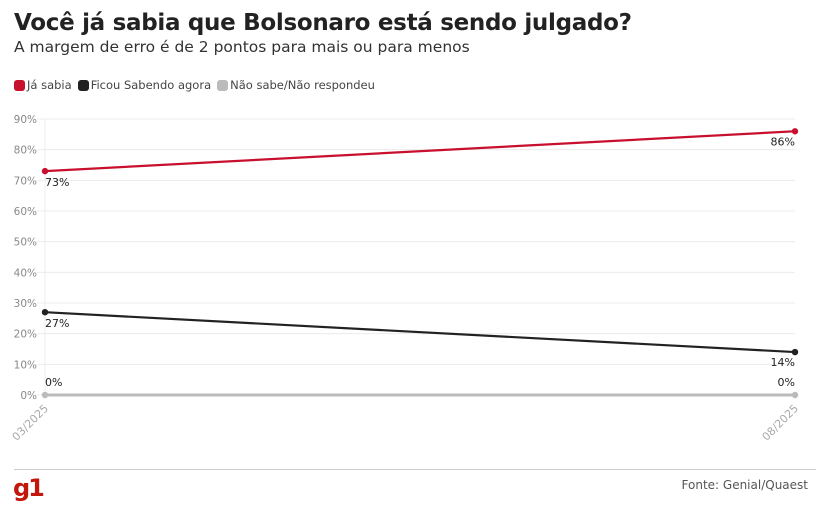 Image resolution: width=830 pixels, height=508 pixels. Describe the element at coordinates (302, 85) in the screenshot. I see `legend-label: Não sabe/Não respondeu` at that location.